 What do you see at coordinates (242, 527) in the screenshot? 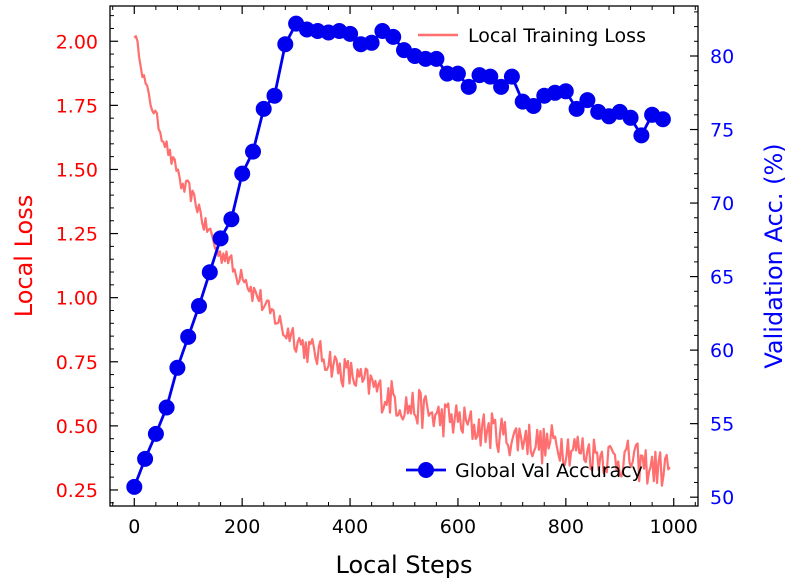
I see `x-tick-label: 200` at bounding box center [242, 527].